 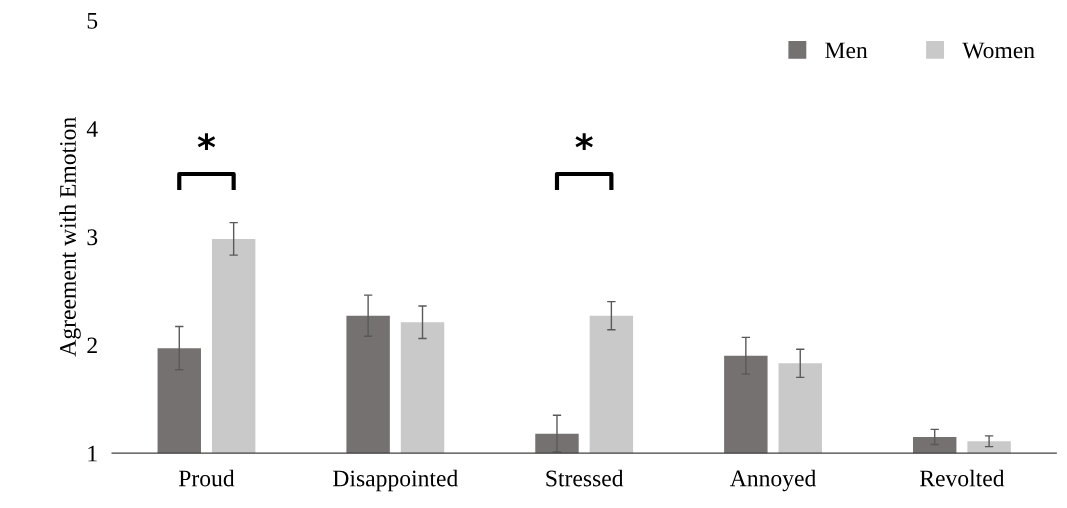 I want to click on y-tick-label: 5, so click(x=92, y=21).